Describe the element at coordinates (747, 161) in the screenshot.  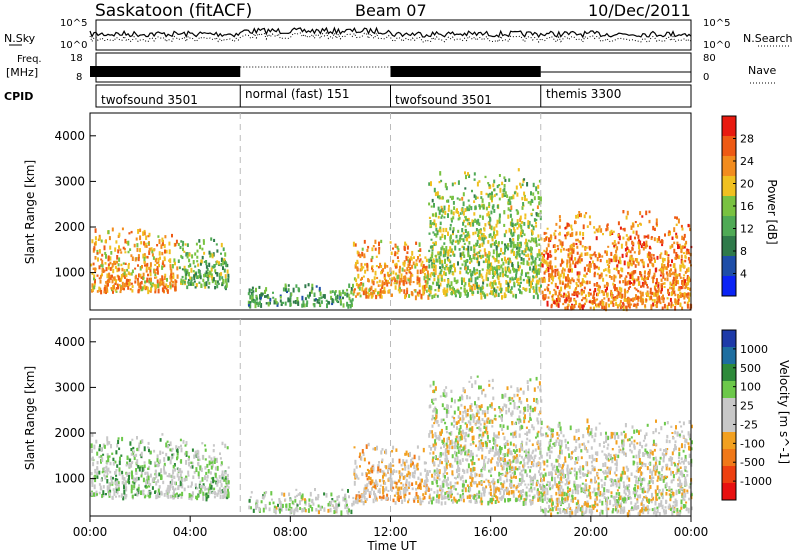
I see `colorbar-tick-label: 24` at that location.